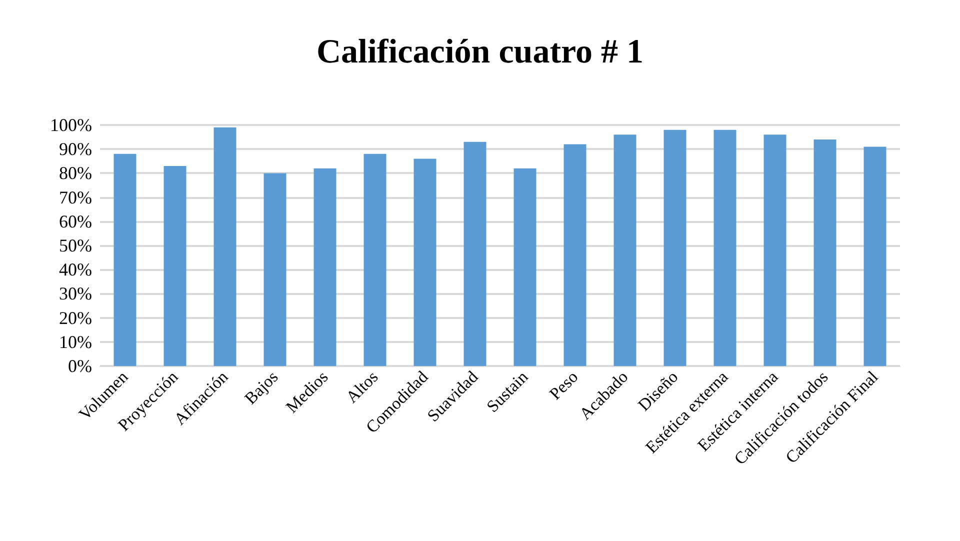 The height and width of the screenshot is (541, 960). Describe the element at coordinates (75, 342) in the screenshot. I see `y-tick-label: 10%` at that location.